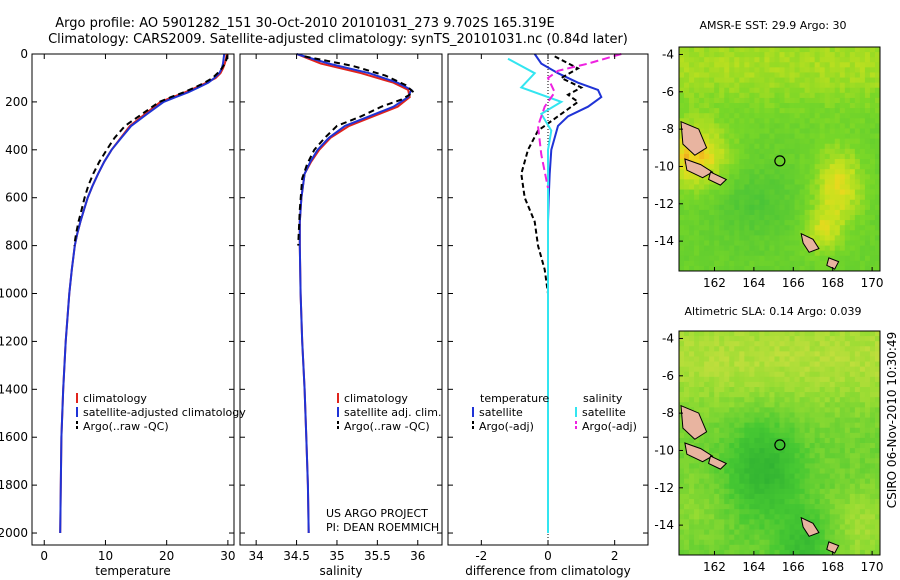 The image size is (900, 580). Describe the element at coordinates (417, 556) in the screenshot. I see `salinity-xtick-label: 36` at that location.